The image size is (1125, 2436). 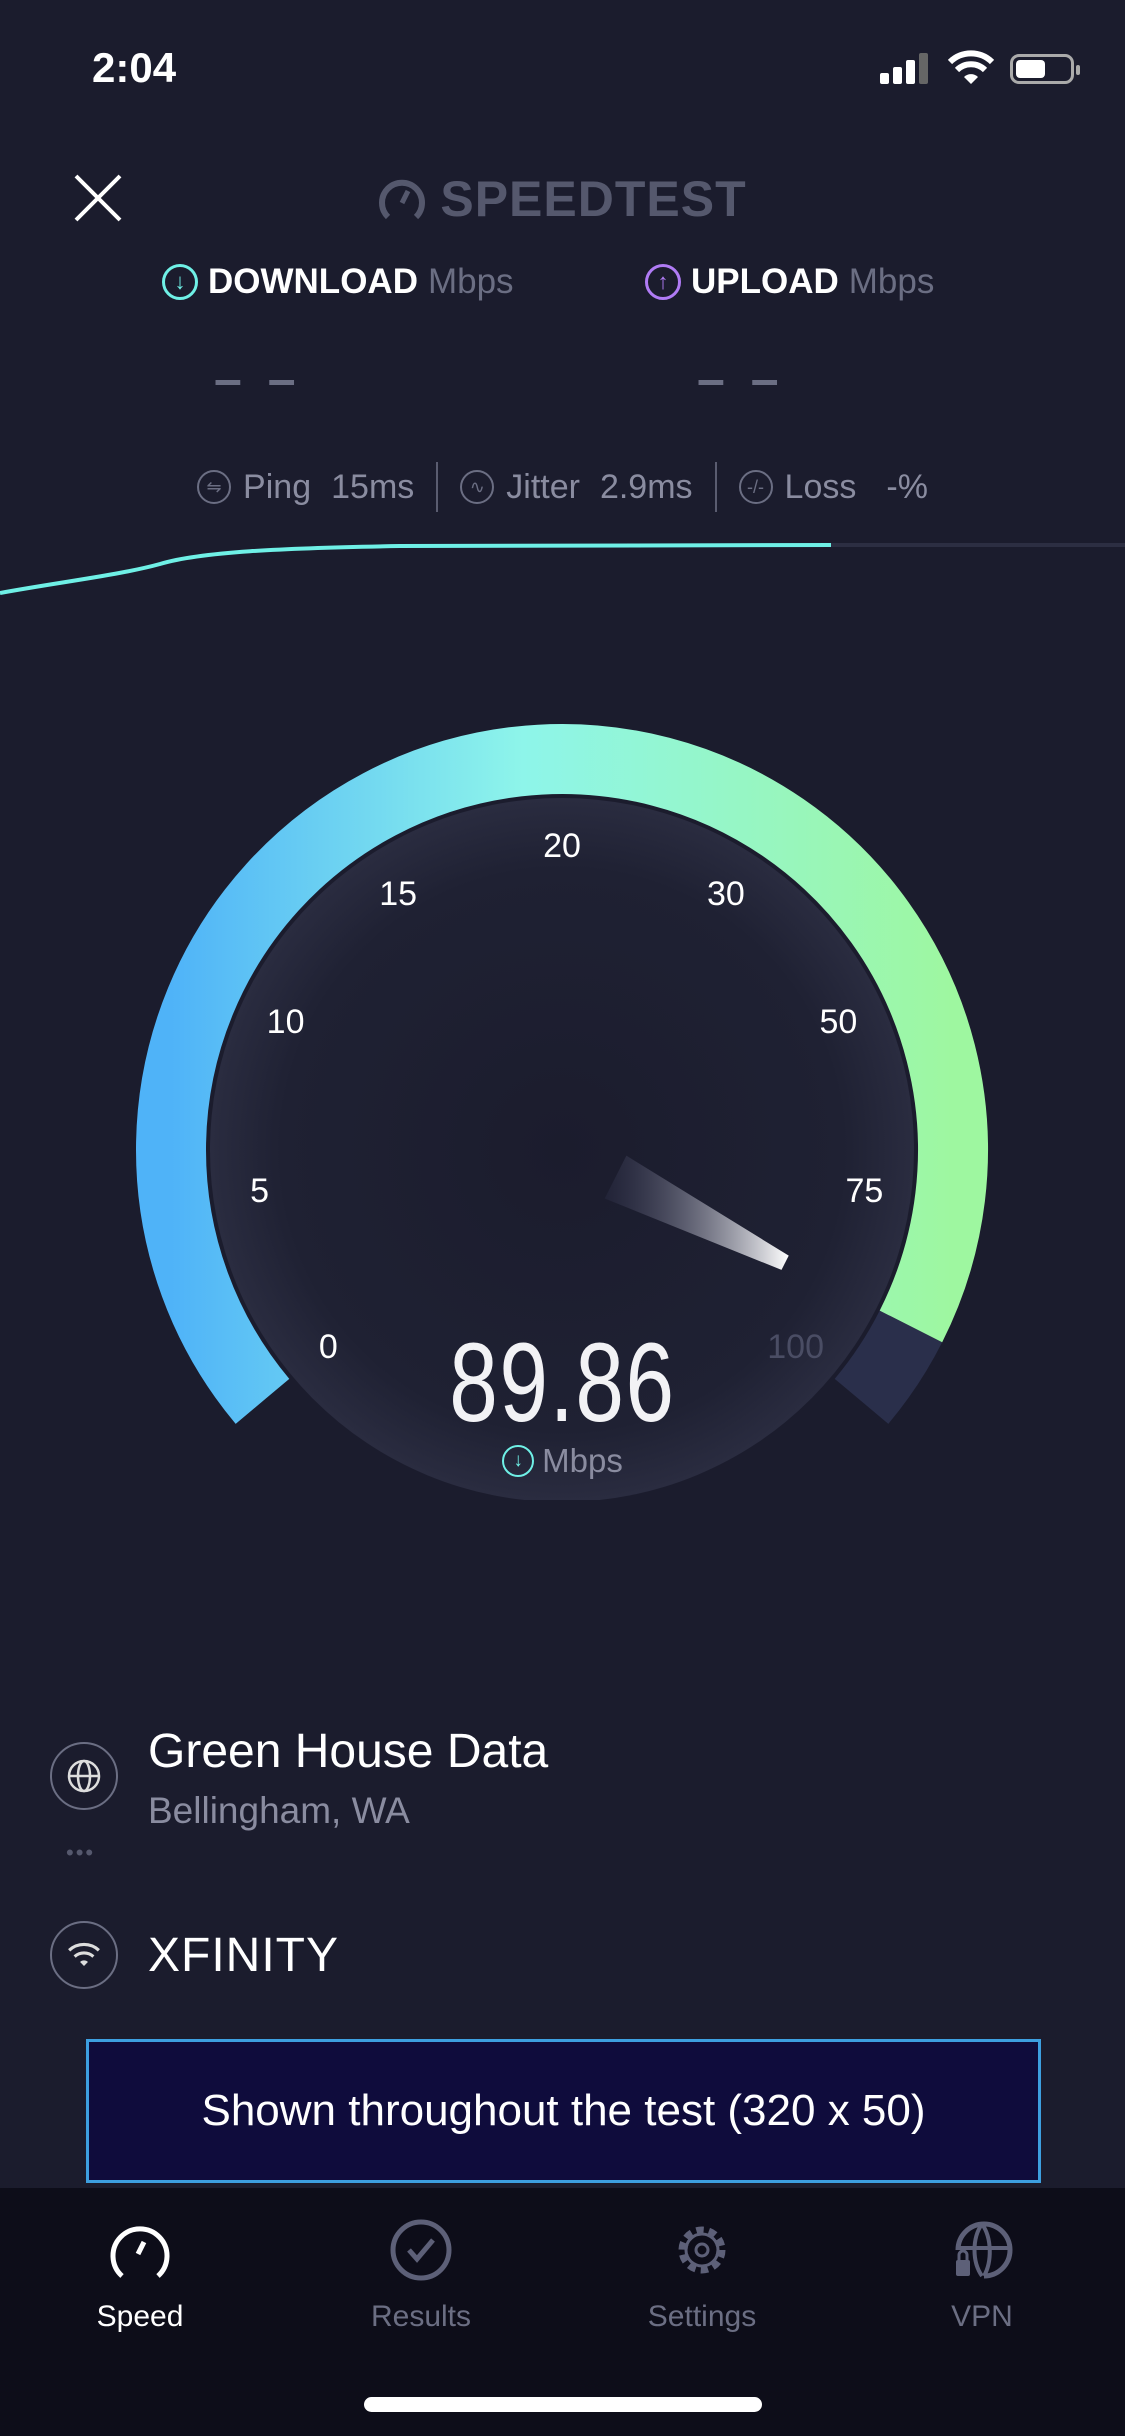 I want to click on cellular-signal-icon, so click(x=905, y=68).